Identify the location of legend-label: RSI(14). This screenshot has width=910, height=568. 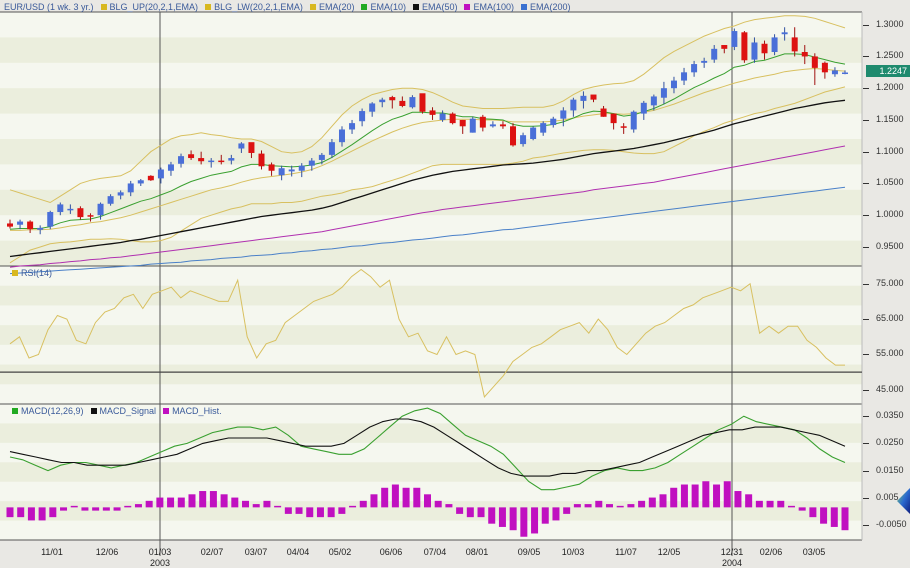
(37, 273).